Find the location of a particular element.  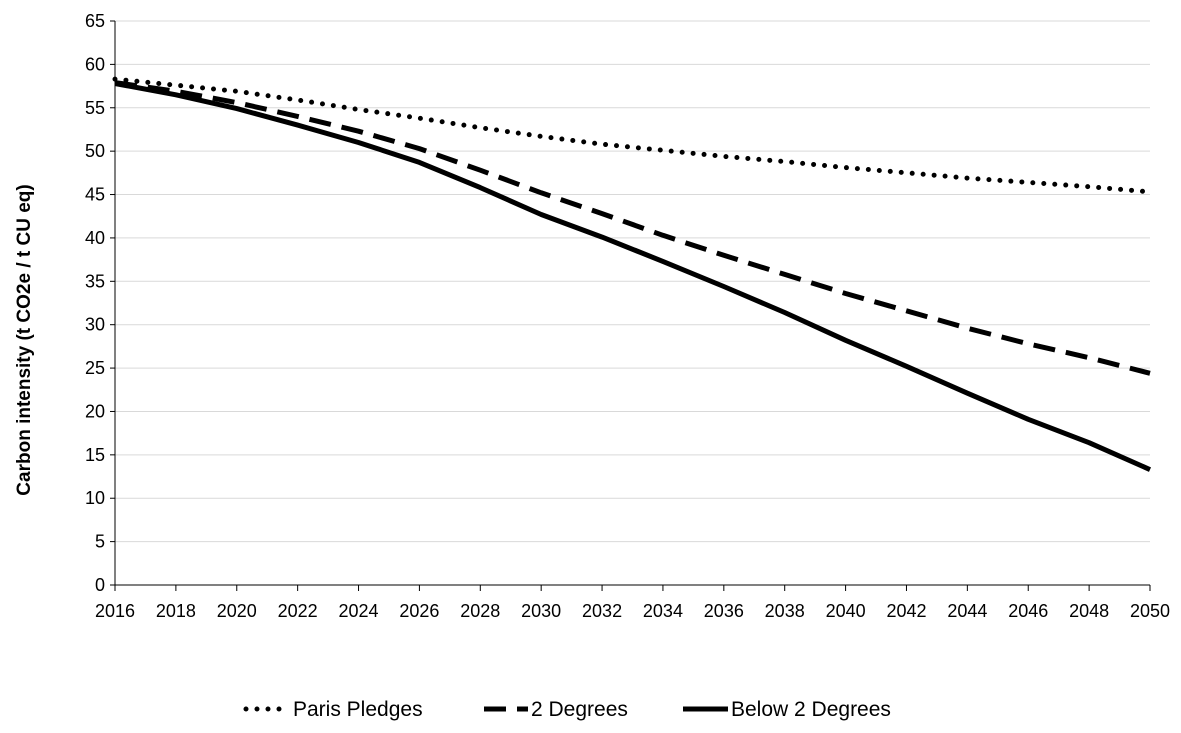

x-tick-label: 2028 is located at coordinates (480, 611).